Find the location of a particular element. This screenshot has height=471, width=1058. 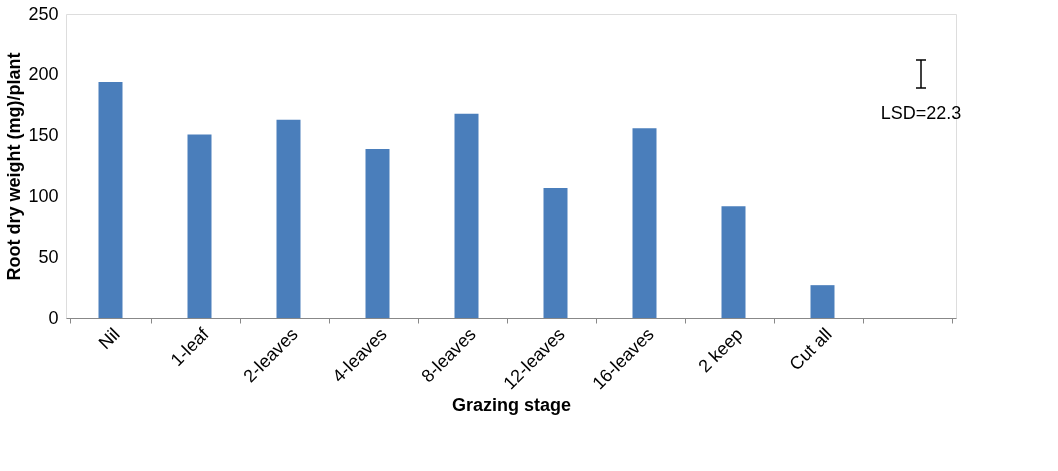

y-tick-label: 250 is located at coordinates (43, 13).